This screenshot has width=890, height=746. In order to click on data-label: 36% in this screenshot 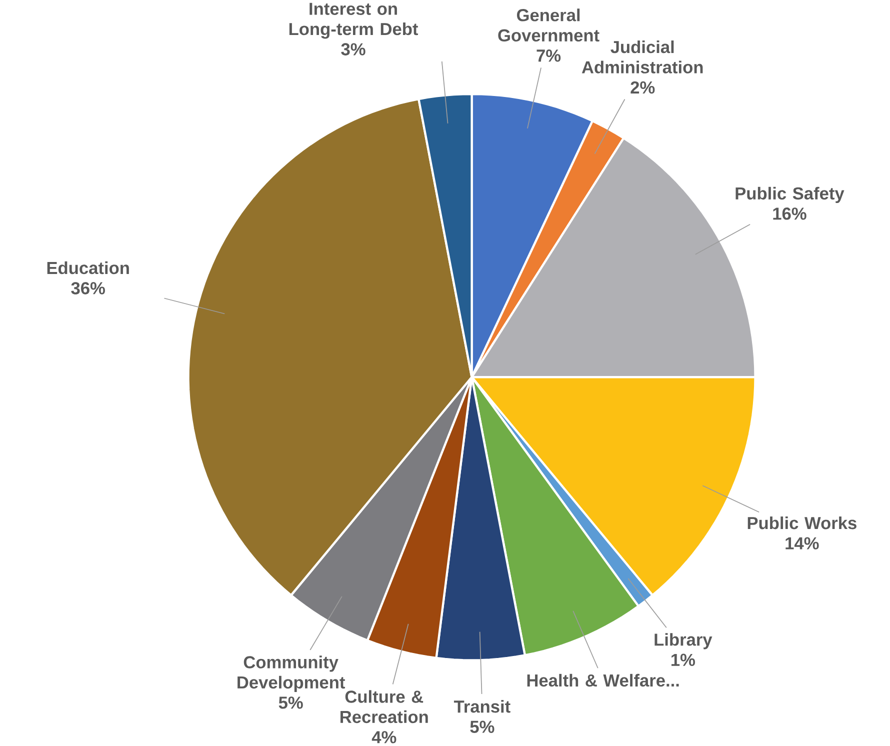, I will do `click(88, 288)`.